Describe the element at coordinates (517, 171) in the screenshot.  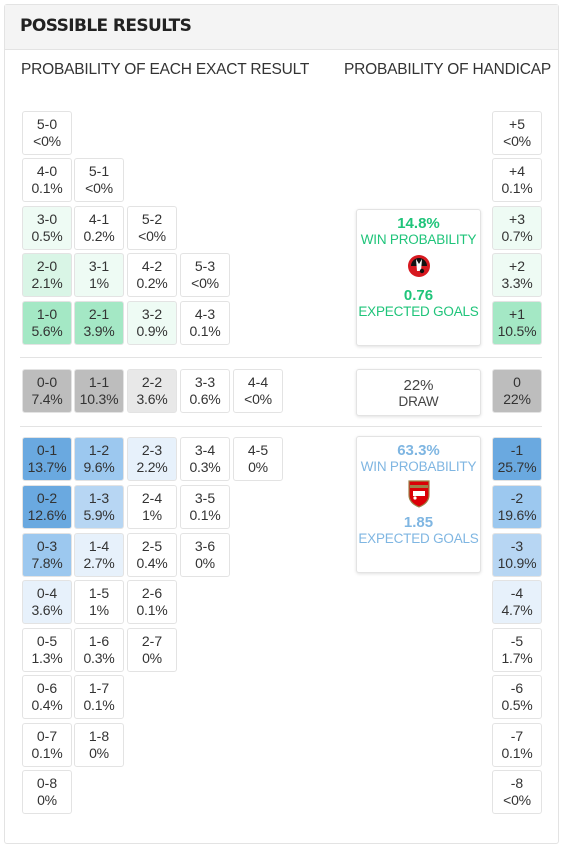
I see `handicap-cell-+4-label: +4` at that location.